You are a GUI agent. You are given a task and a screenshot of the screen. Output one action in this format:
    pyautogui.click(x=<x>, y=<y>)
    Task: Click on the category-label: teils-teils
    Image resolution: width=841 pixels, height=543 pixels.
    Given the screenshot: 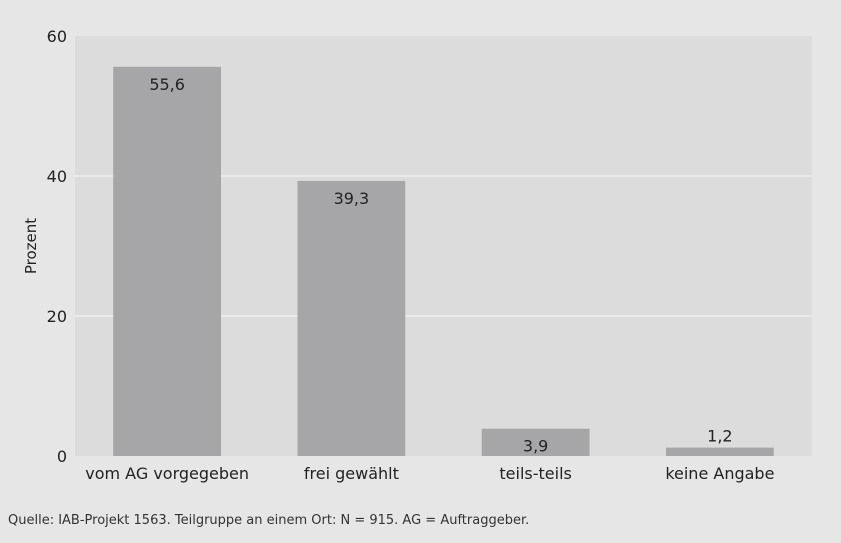 What is the action you would take?
    pyautogui.click(x=535, y=473)
    